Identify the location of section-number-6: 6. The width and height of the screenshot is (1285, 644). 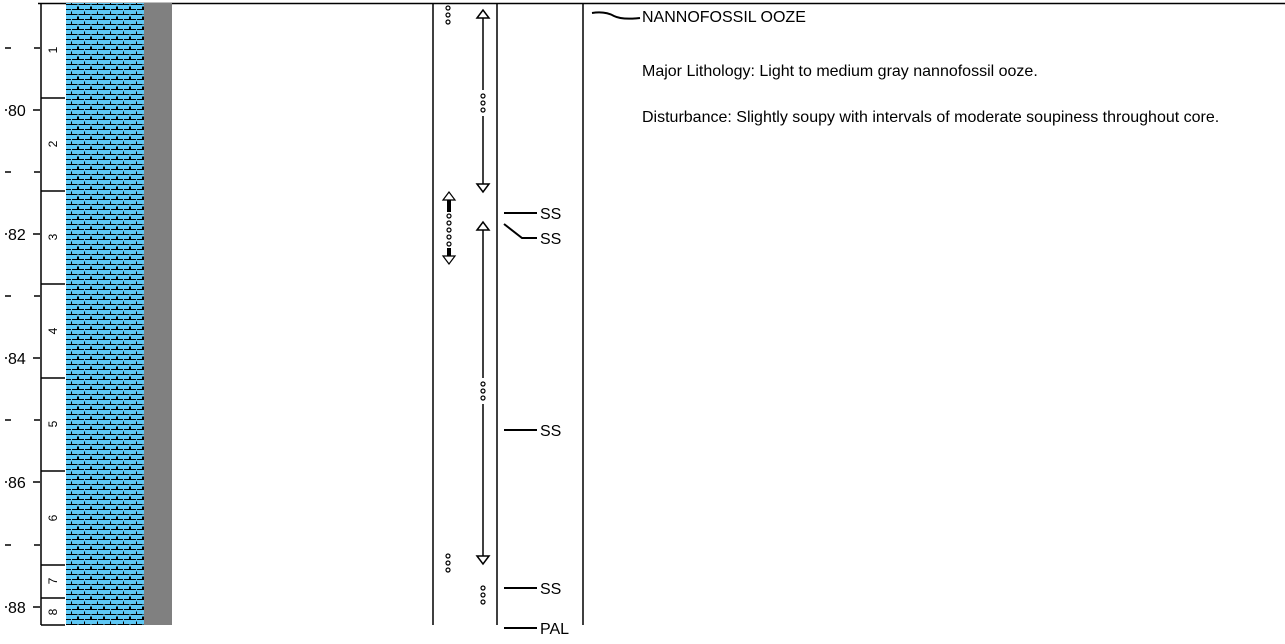
(53, 517).